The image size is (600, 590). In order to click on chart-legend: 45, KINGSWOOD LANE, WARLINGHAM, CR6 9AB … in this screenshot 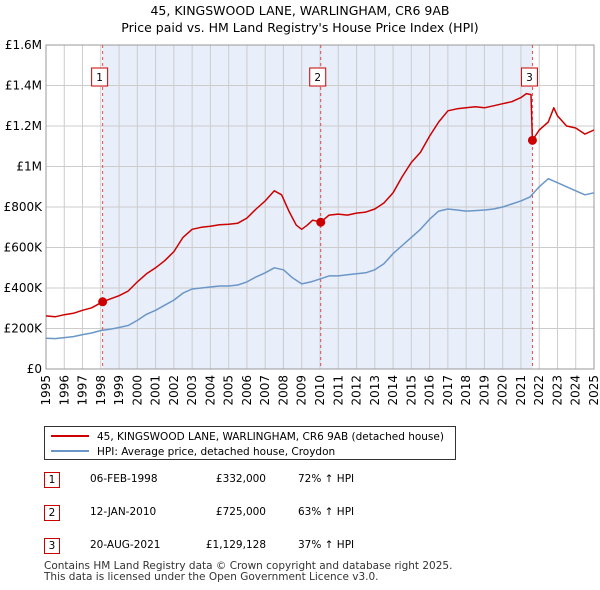, I will do `click(250, 443)`.